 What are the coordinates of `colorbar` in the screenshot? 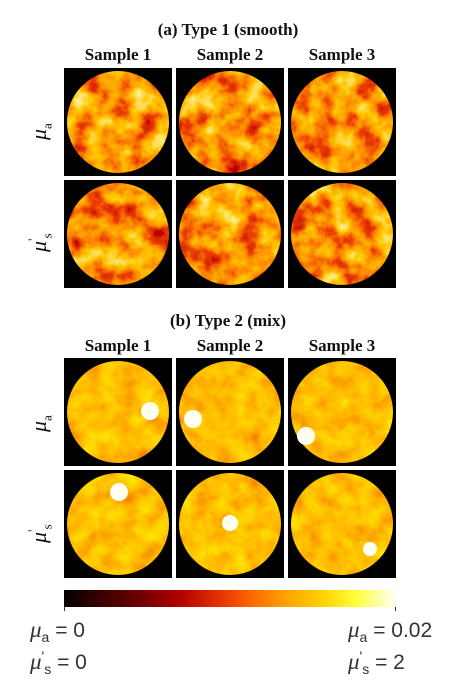 It's located at (230, 598).